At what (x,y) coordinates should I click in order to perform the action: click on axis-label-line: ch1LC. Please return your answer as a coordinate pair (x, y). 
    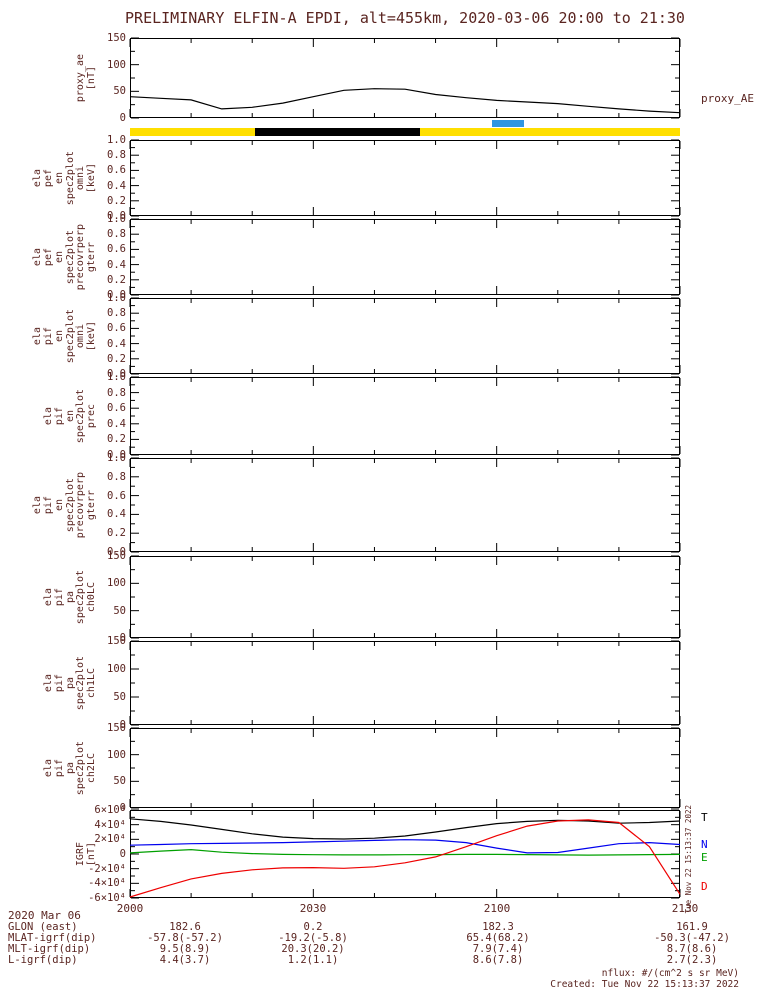
    Looking at the image, I should click on (92, 683).